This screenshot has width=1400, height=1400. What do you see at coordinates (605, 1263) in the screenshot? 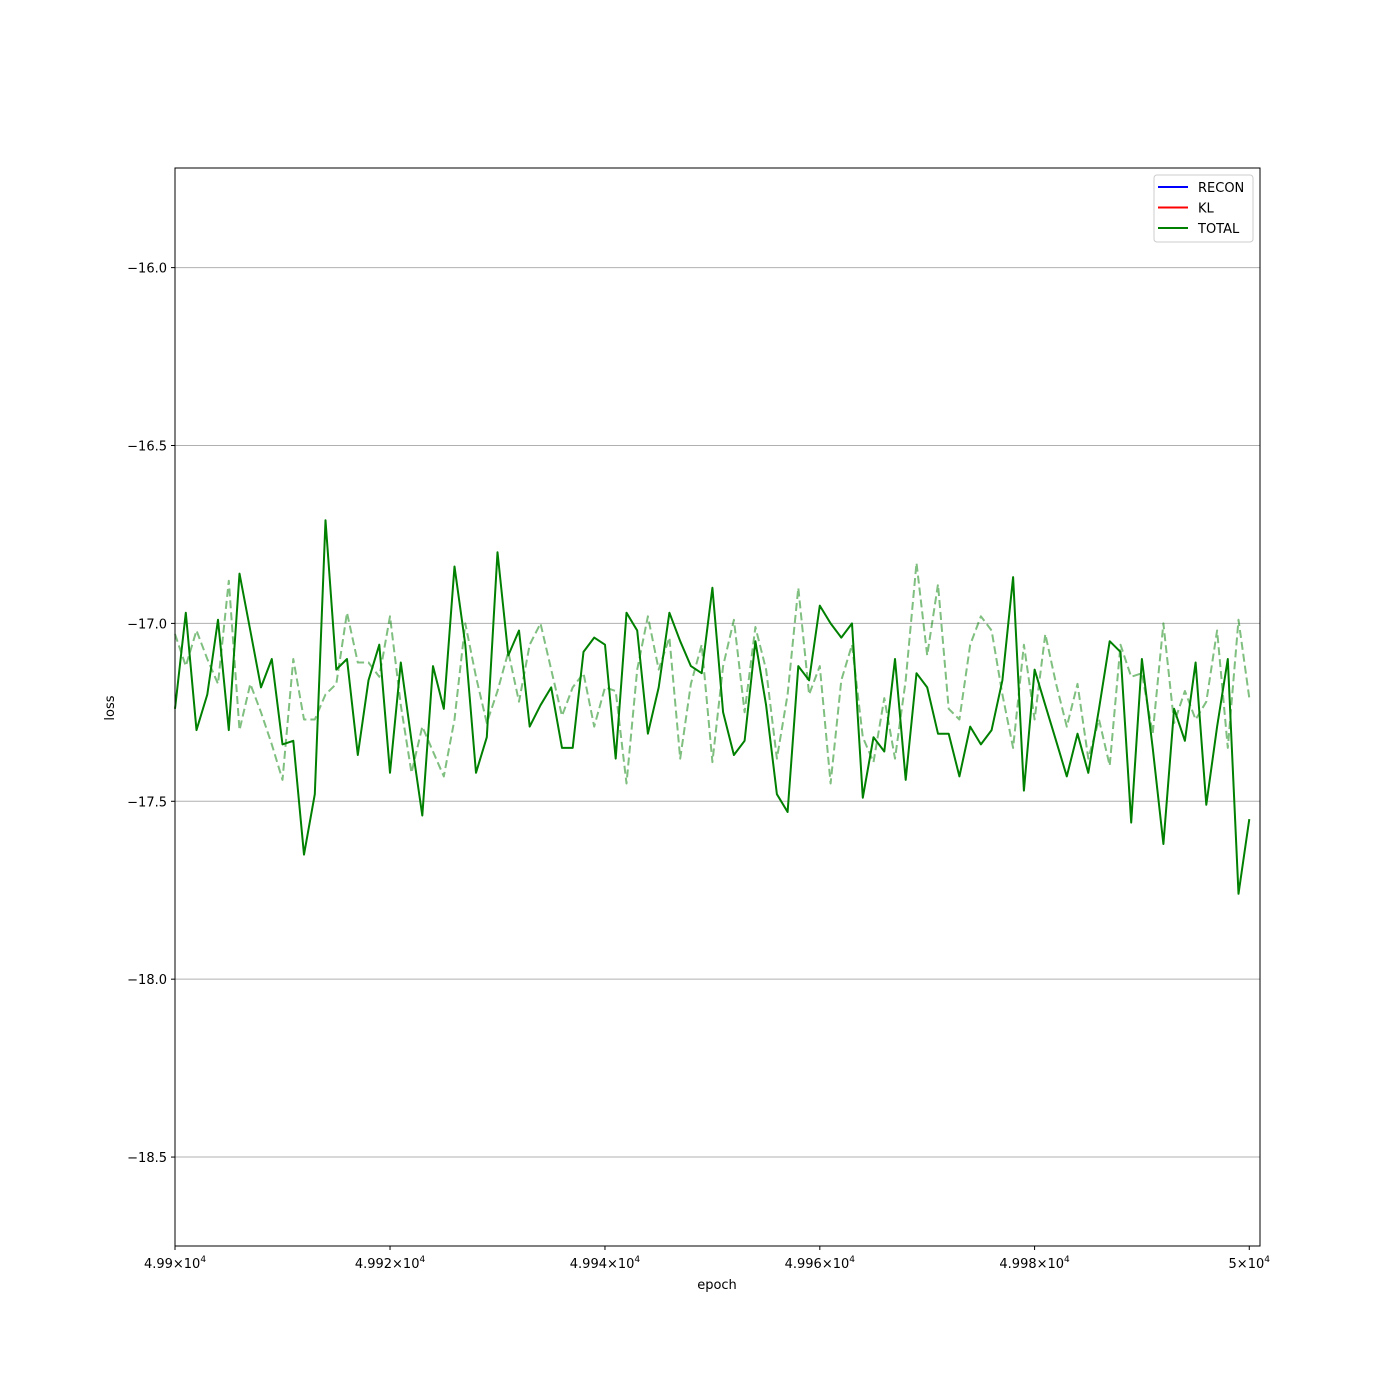
I see `x-tick-label: 4.994×104` at bounding box center [605, 1263].